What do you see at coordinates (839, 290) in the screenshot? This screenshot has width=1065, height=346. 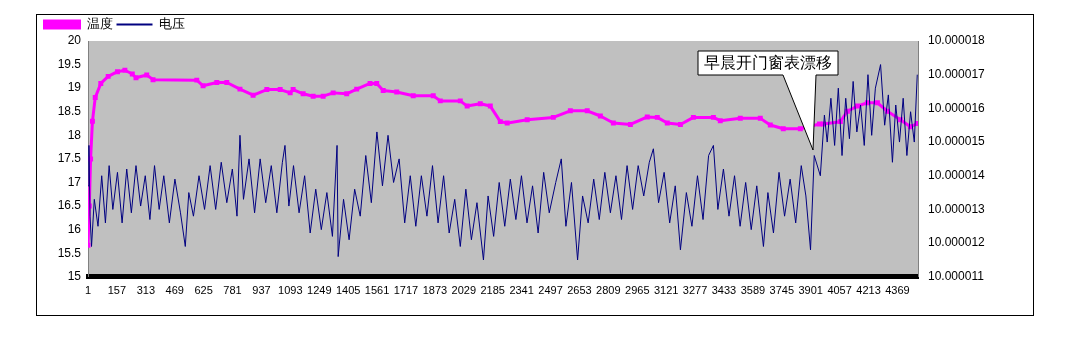 I see `x-tick-label: 4057` at bounding box center [839, 290].